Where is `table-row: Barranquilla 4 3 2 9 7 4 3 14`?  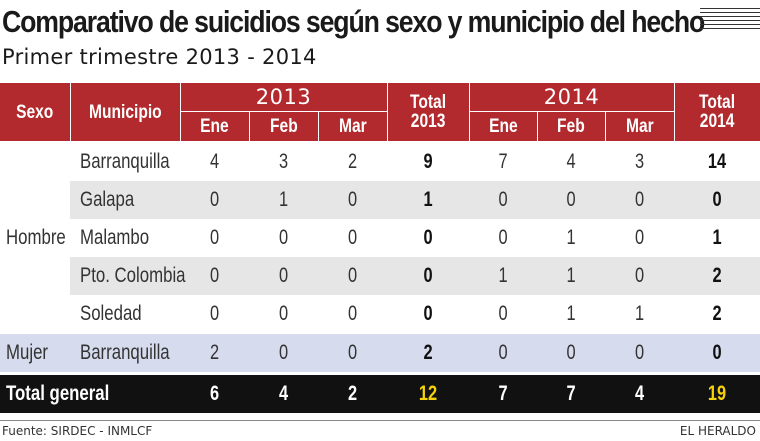 table-row: Barranquilla 4 3 2 9 7 4 3 14 is located at coordinates (415, 162).